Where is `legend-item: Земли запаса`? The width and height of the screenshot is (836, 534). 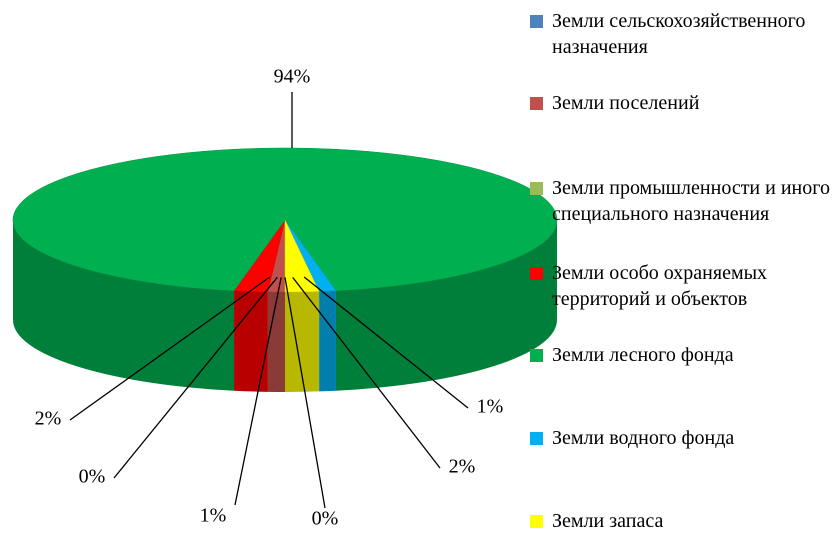
legend-item: Земли запаса is located at coordinates (680, 521).